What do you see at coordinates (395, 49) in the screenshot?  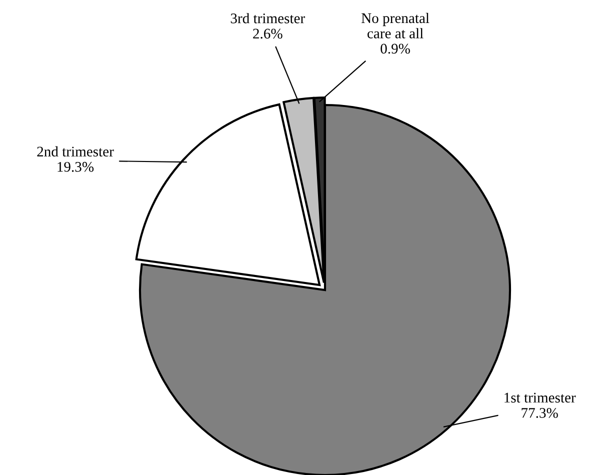 I see `data-label: 0.9%` at bounding box center [395, 49].